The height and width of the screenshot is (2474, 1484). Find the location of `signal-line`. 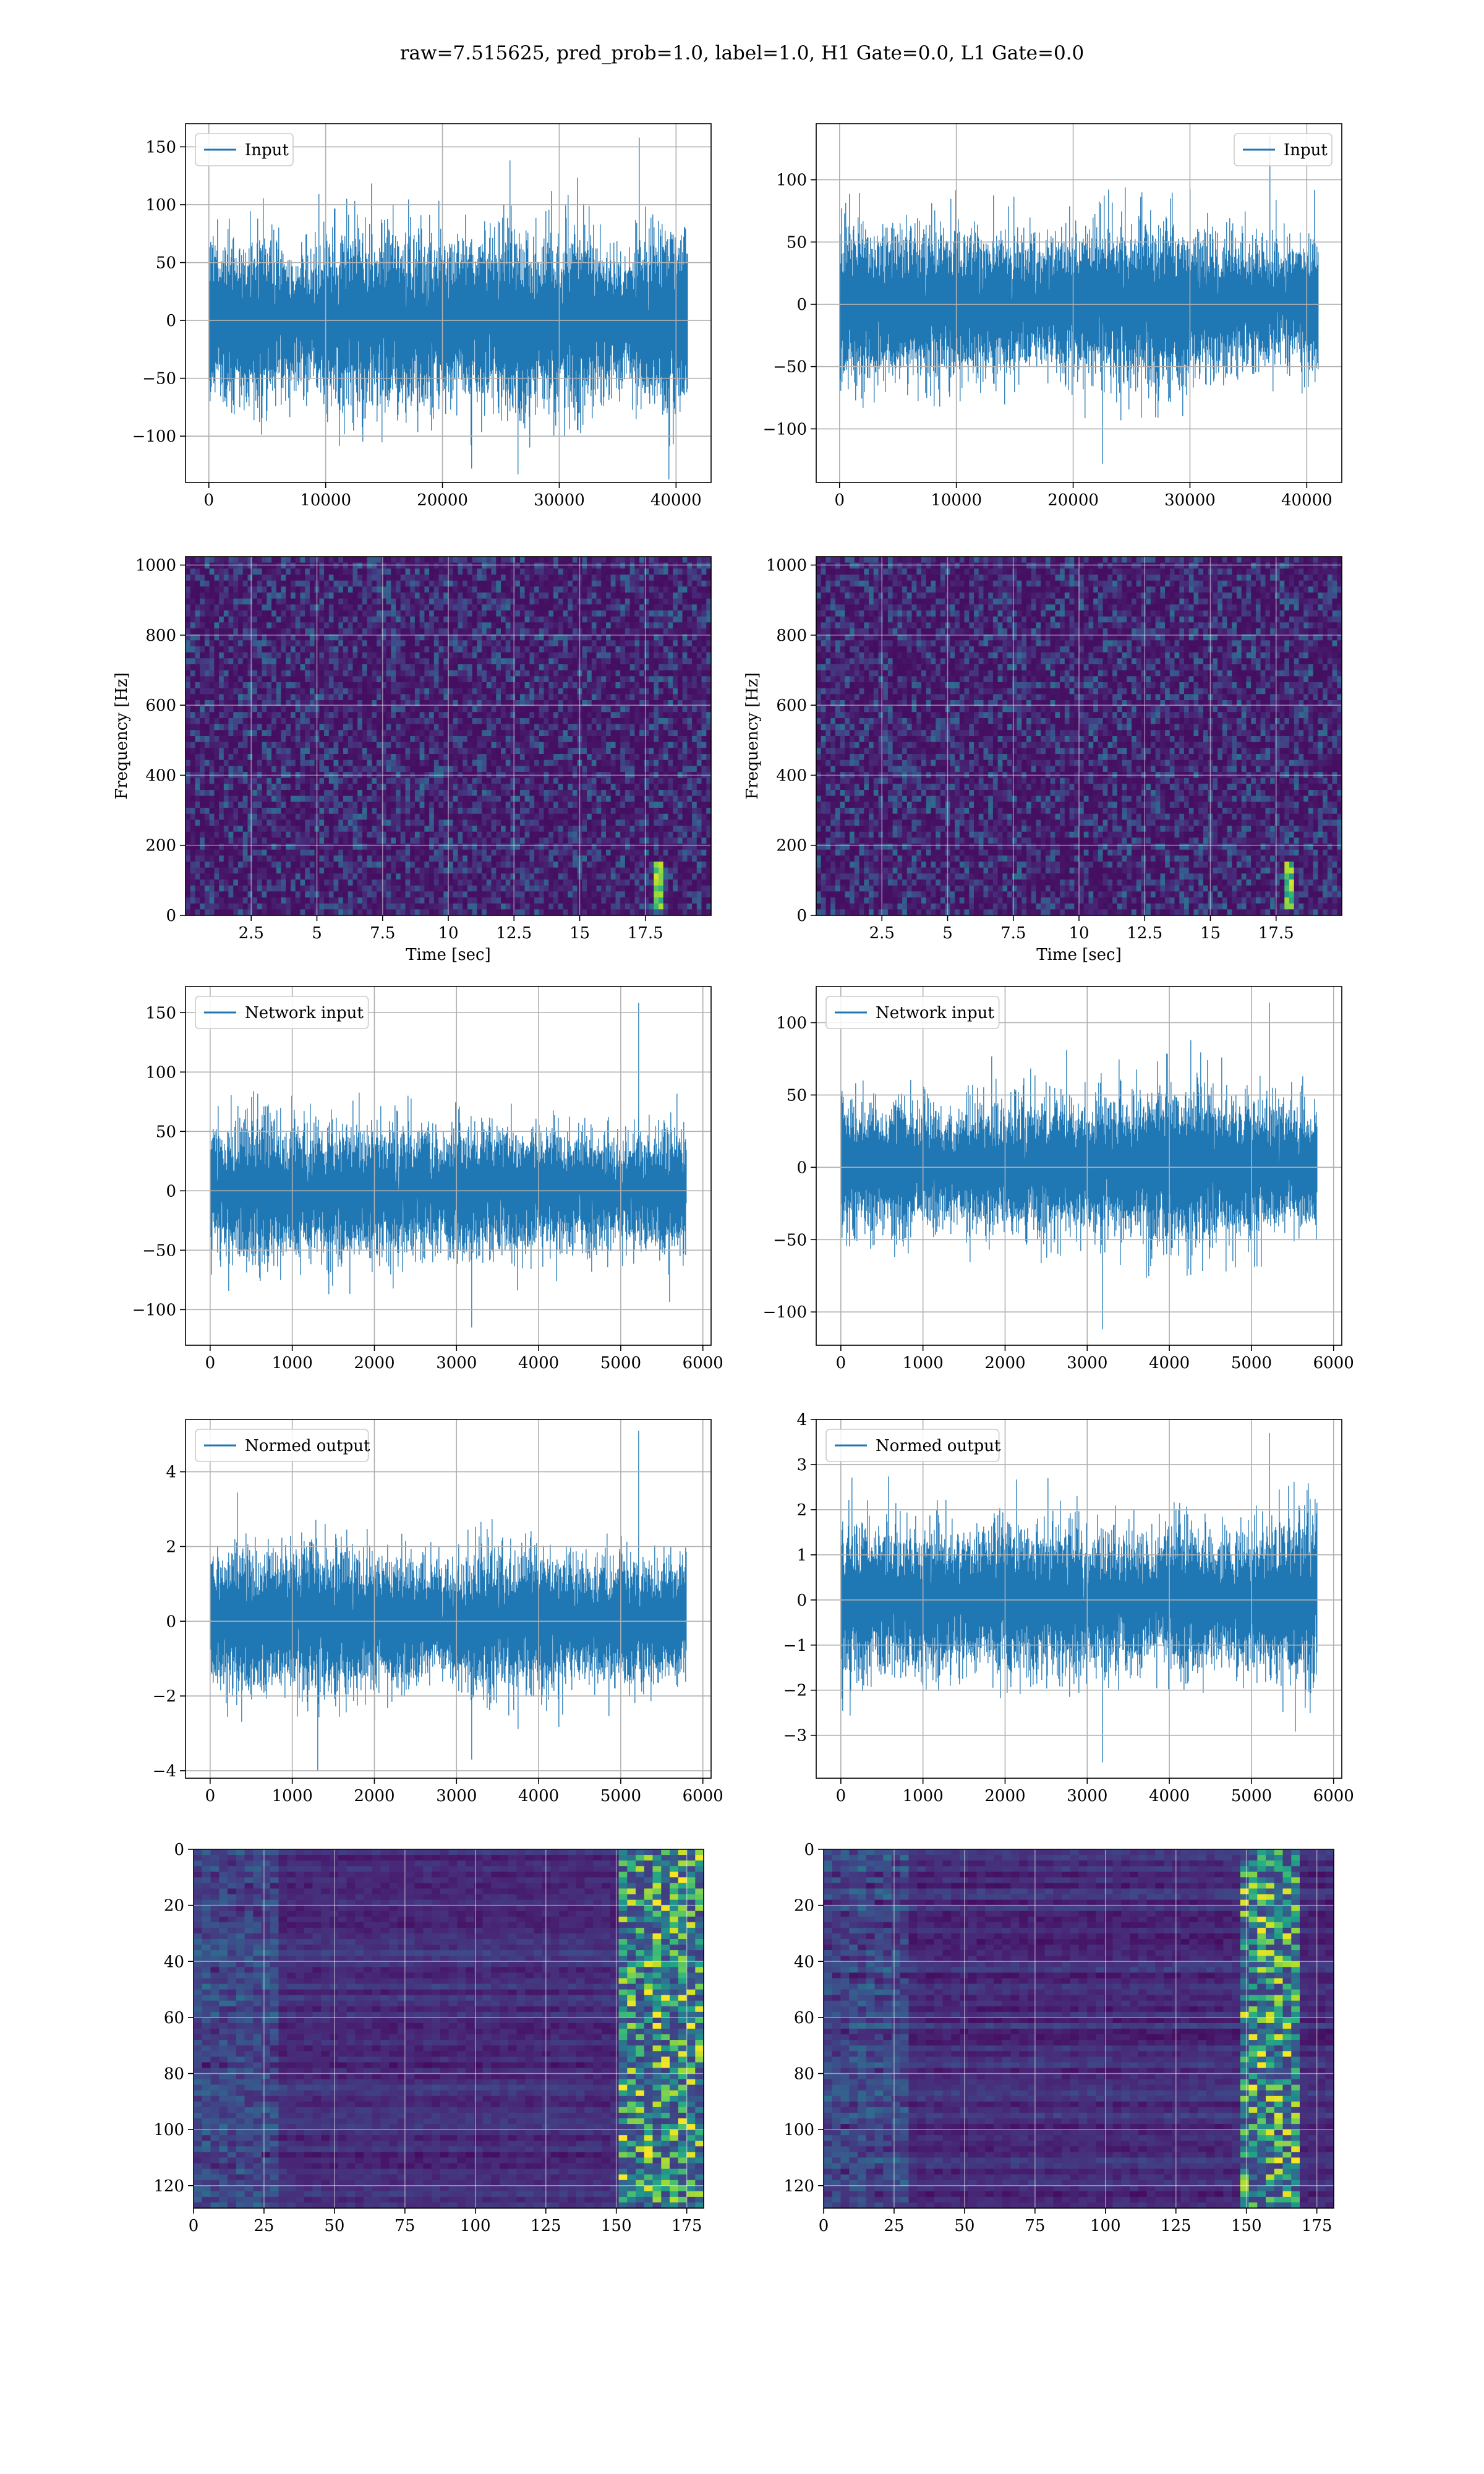

signal-line is located at coordinates (448, 308).